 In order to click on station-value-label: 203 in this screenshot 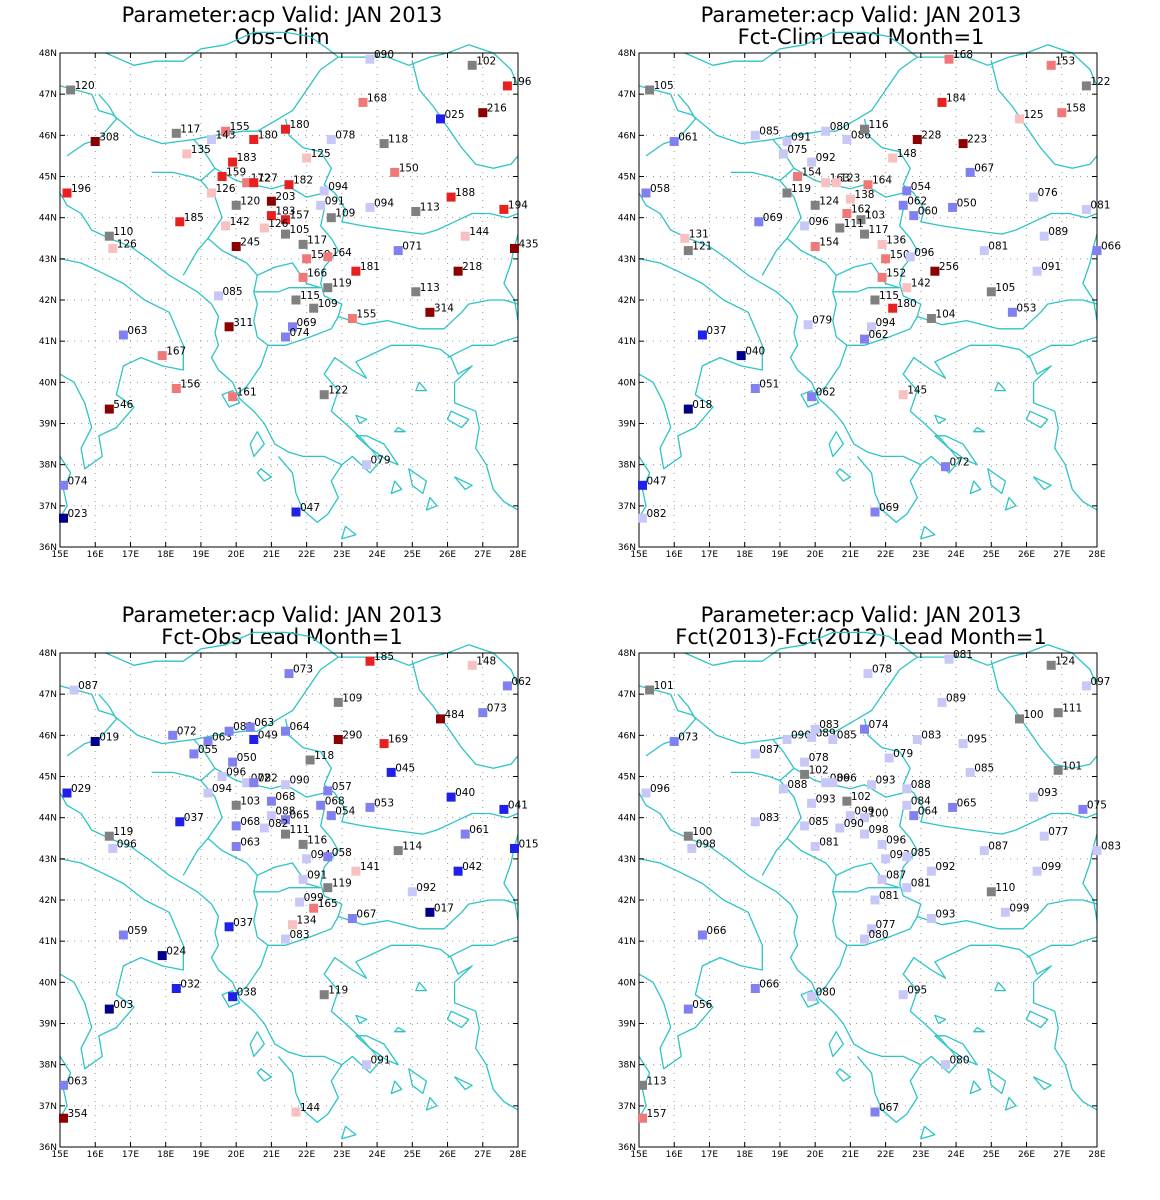, I will do `click(285, 197)`.